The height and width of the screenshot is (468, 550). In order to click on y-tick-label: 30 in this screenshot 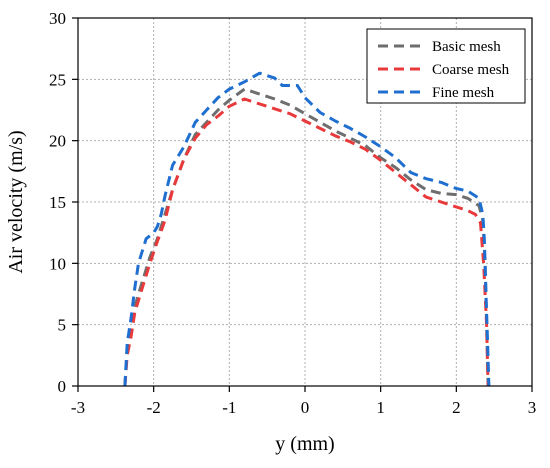, I will do `click(57, 18)`.